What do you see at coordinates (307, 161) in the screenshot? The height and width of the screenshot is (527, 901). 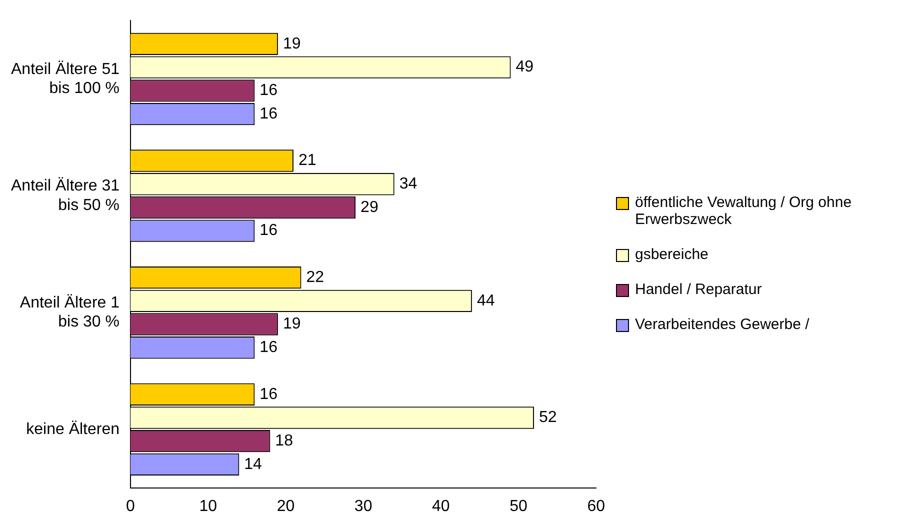 I see `data-label: 21` at bounding box center [307, 161].